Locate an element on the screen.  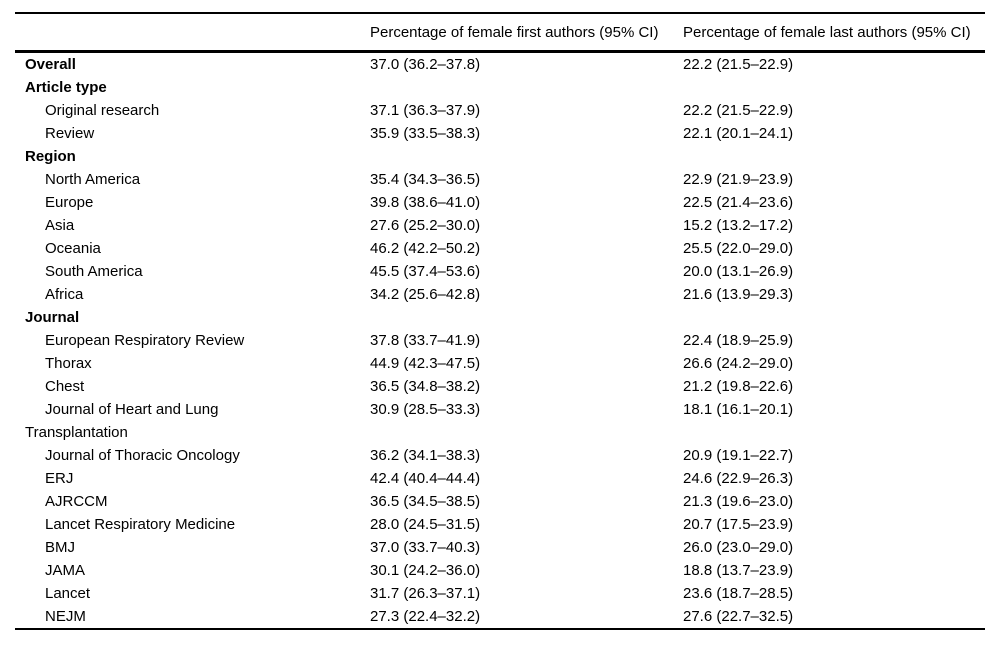
row-label: BMJ is located at coordinates (60, 547).